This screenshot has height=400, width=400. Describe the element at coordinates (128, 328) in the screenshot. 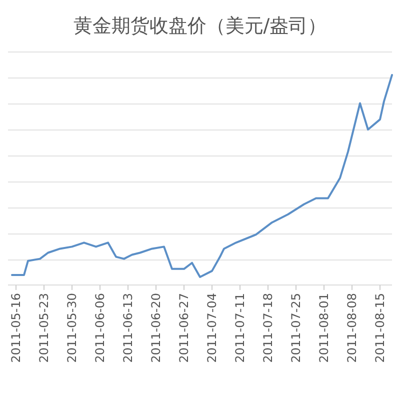

I see `x-tick-label: 2011-06-13` at that location.